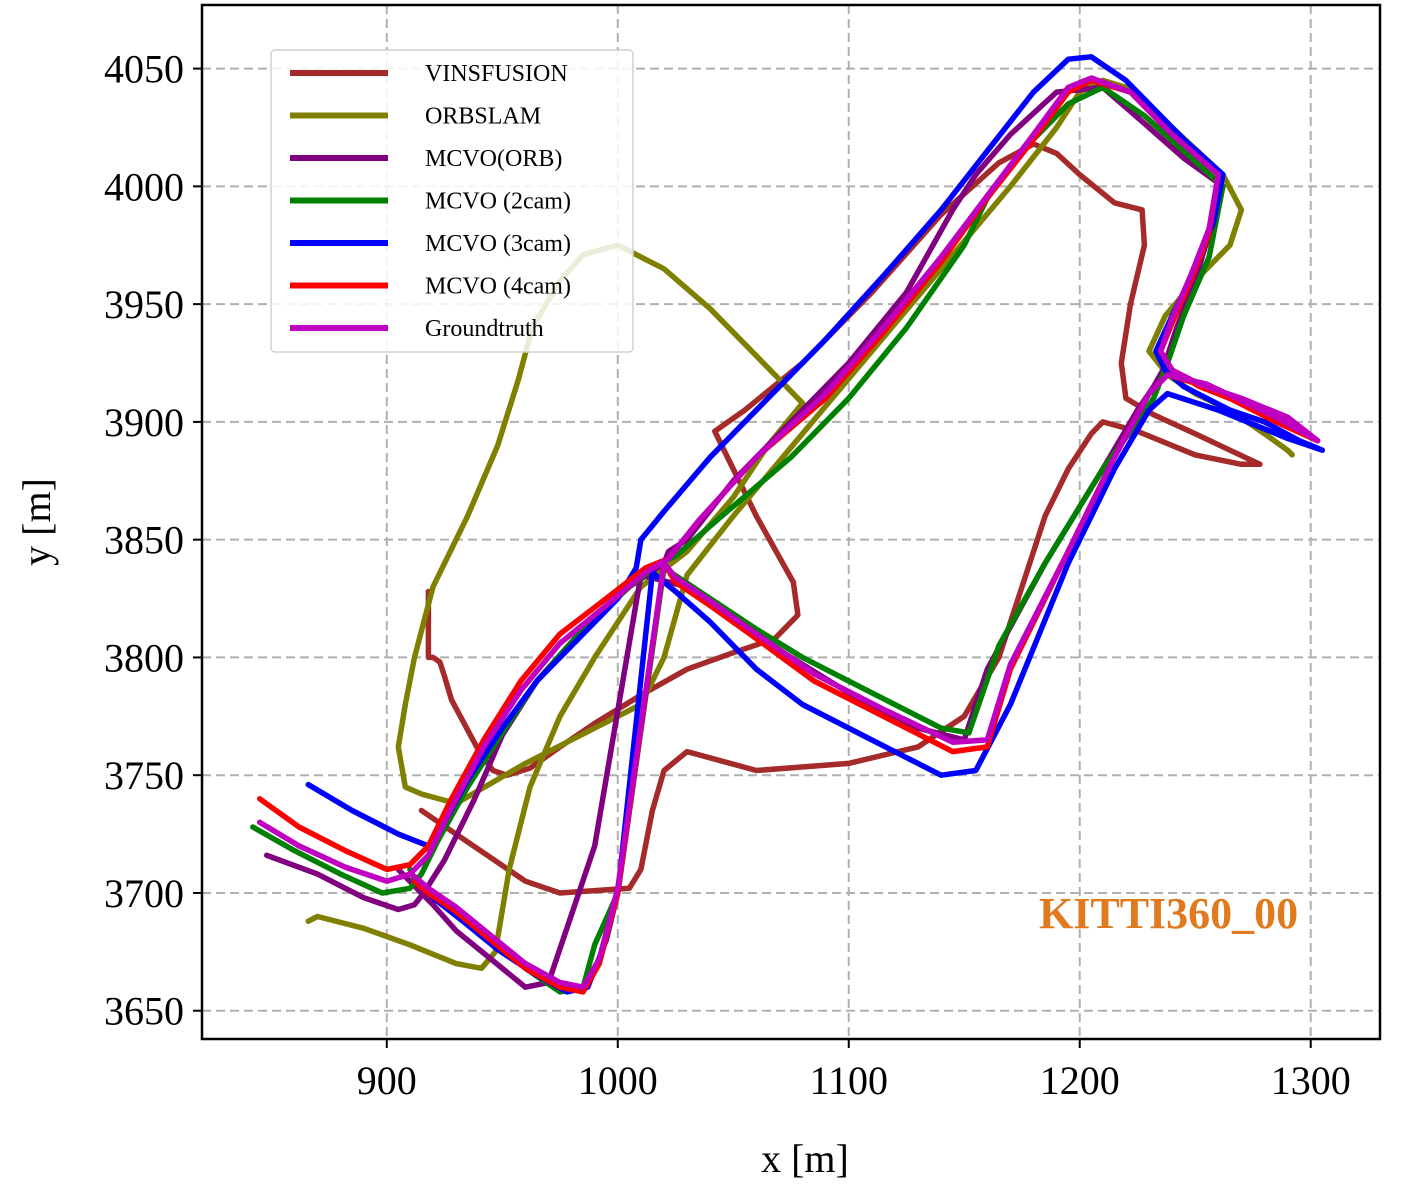 Image resolution: width=1413 pixels, height=1187 pixels. I want to click on legend-label-mcvo-2cam: MCVO (2cam), so click(498, 202).